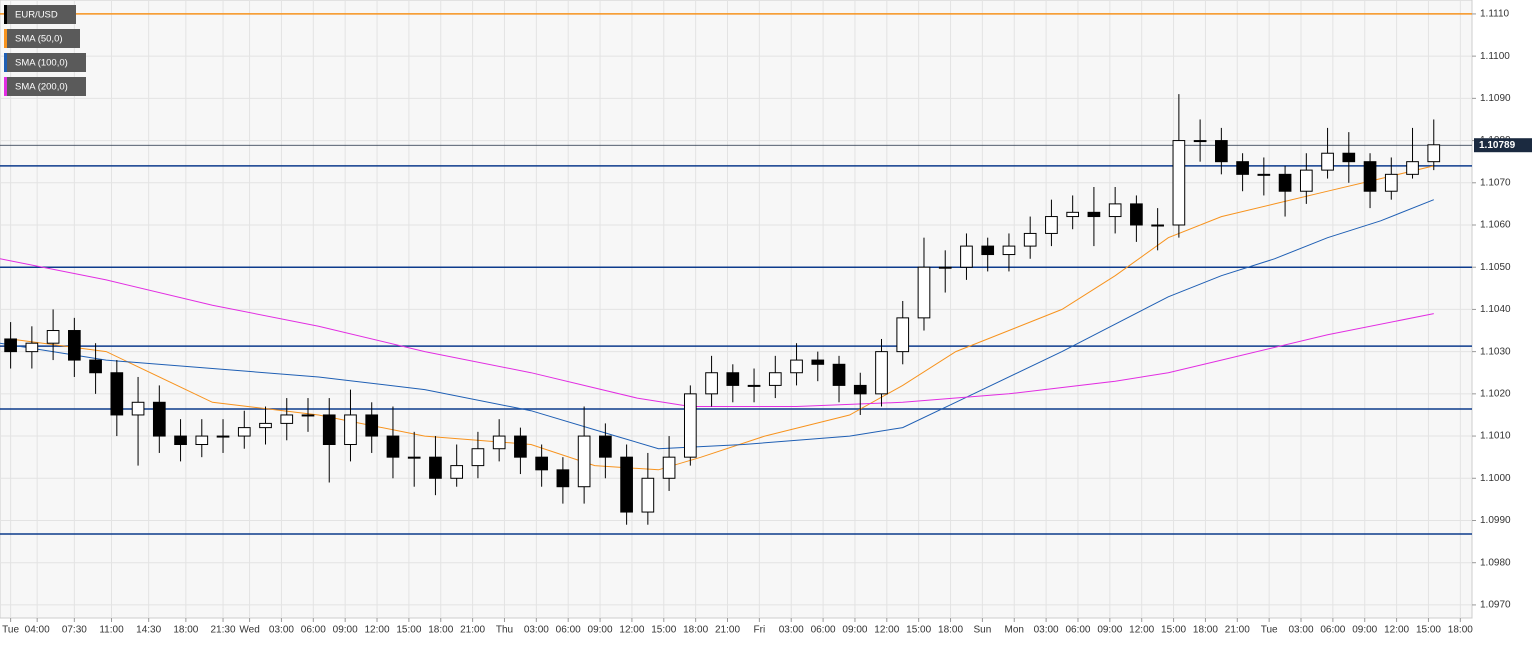 The image size is (1536, 646). I want to click on last-price-tag, so click(1503, 145).